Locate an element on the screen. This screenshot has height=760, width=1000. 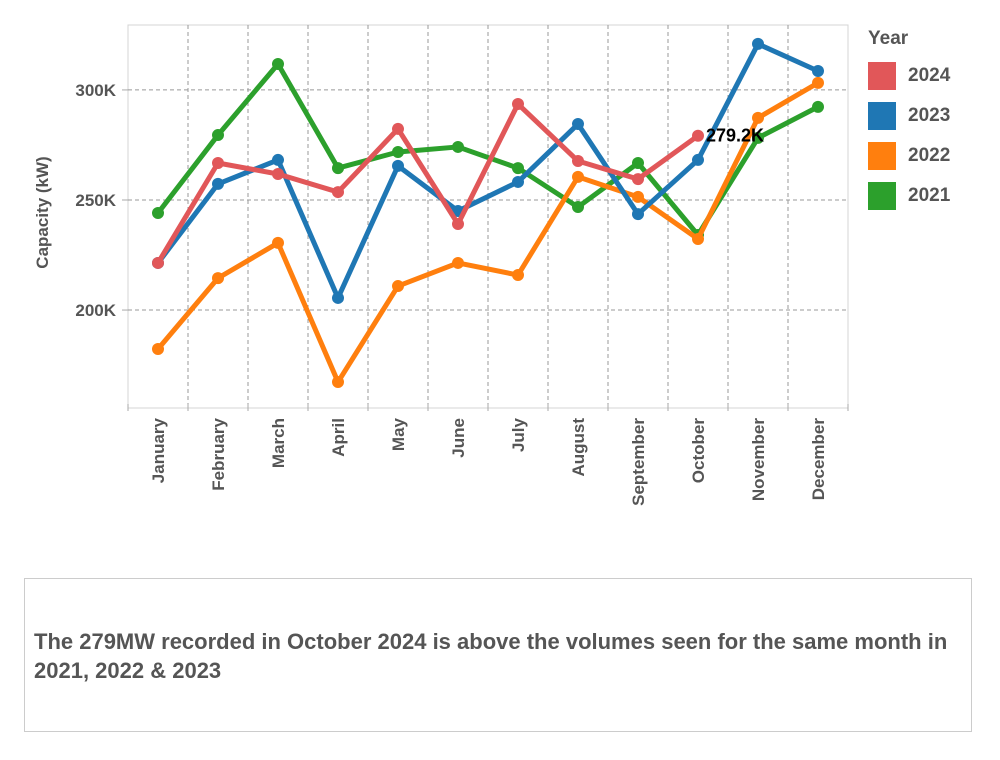
x-tick-label: September is located at coordinates (638, 462).